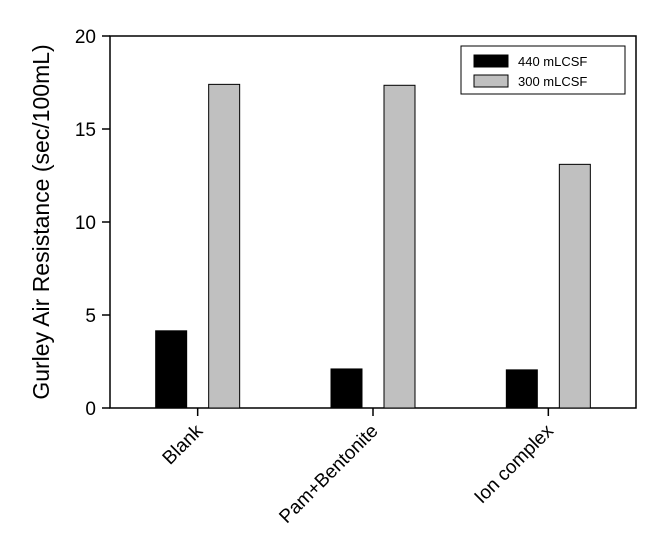 The height and width of the screenshot is (558, 651). What do you see at coordinates (552, 81) in the screenshot?
I see `legend-label: 300 mLCSF` at bounding box center [552, 81].